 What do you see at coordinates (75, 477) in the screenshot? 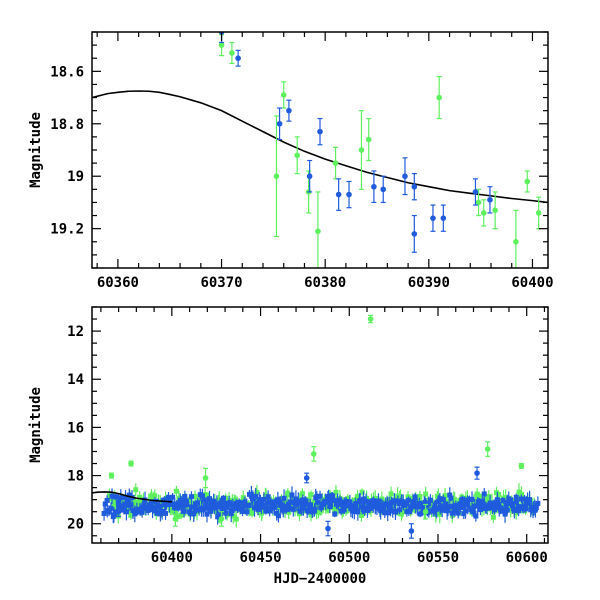
I see `y-tick-label: 18` at bounding box center [75, 477].